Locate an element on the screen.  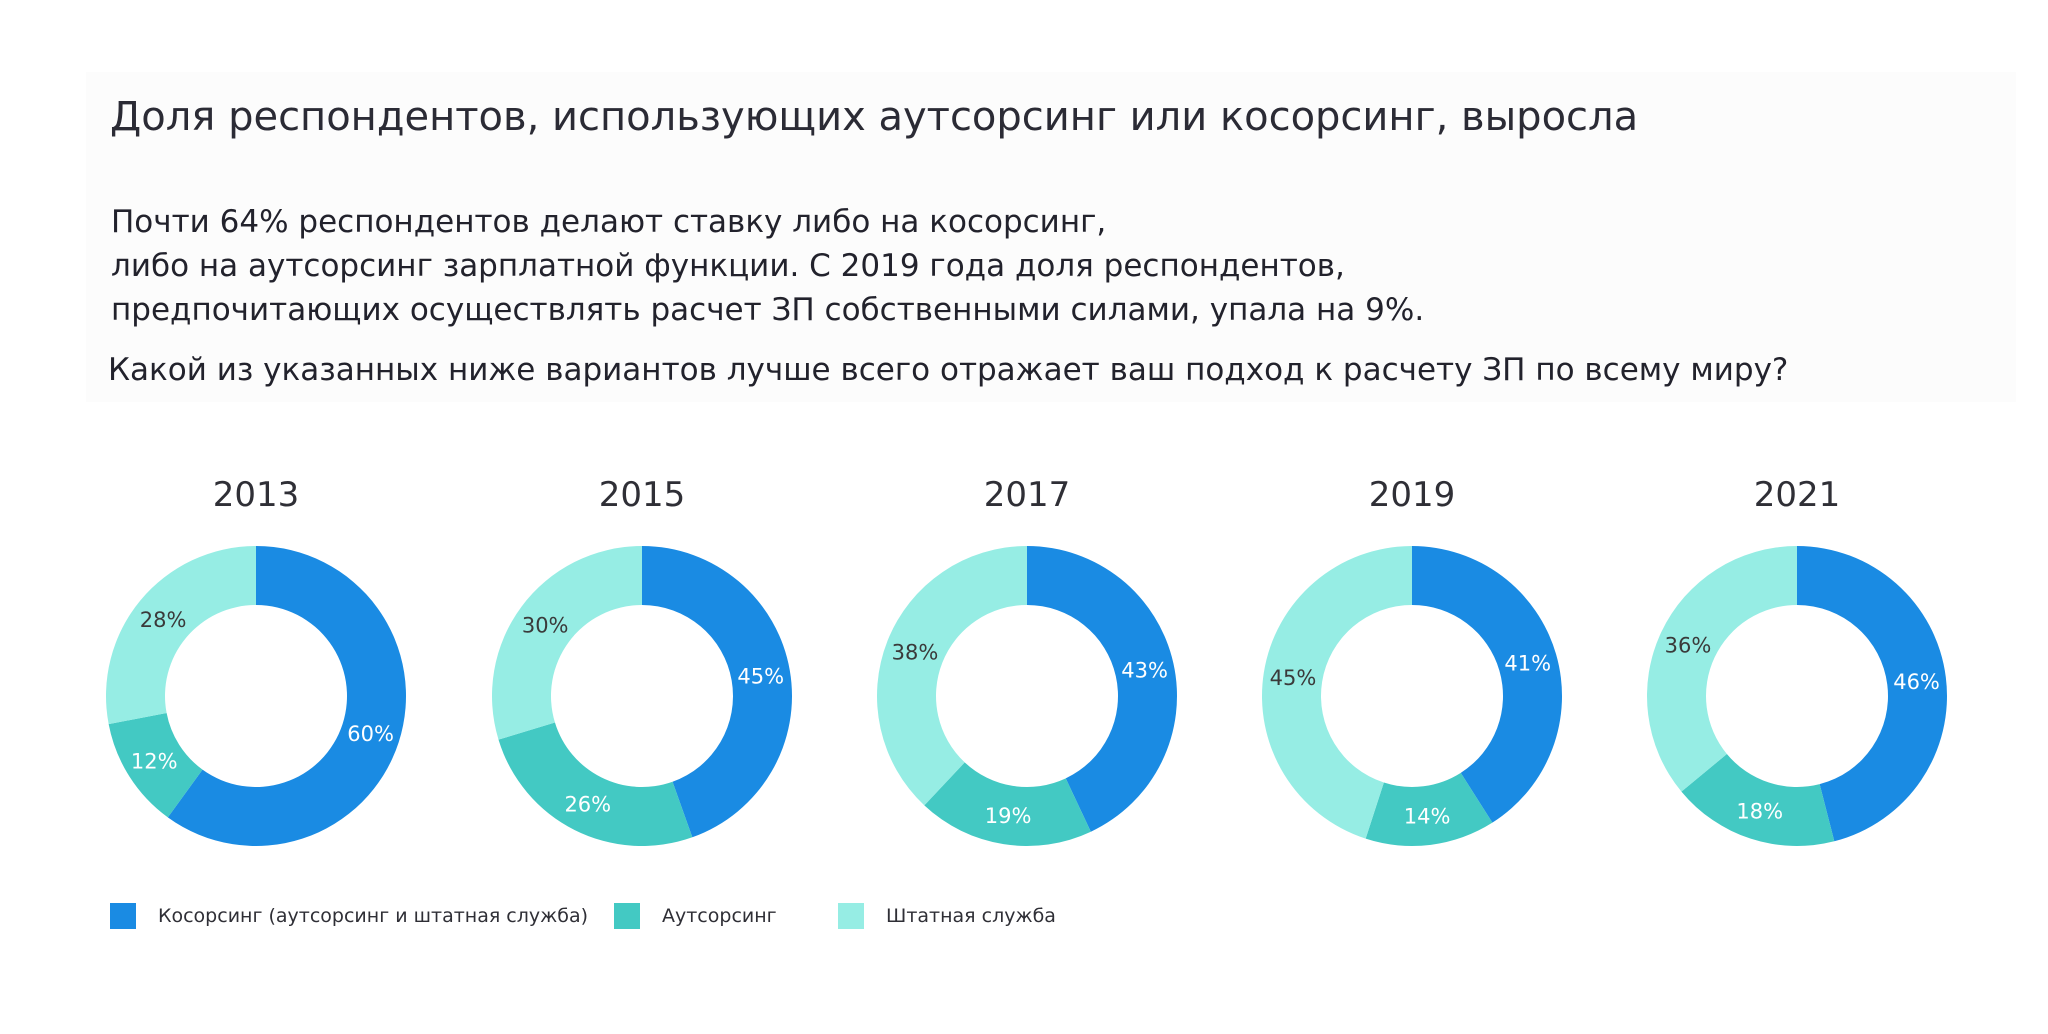
donut-slice-2021-cosourcing is located at coordinates (1872, 694).